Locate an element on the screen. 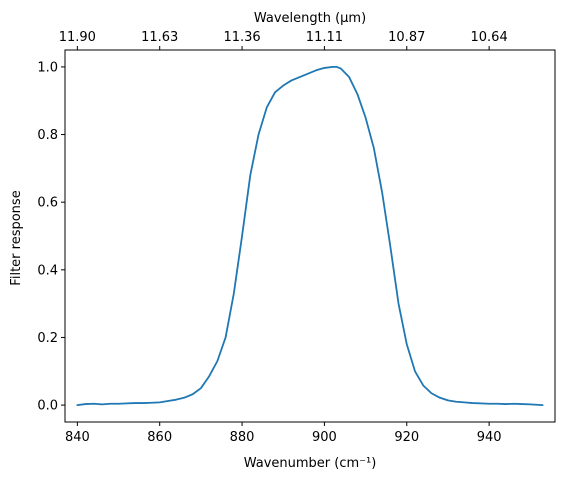 The image size is (570, 480). y-tick-label: 0.6 is located at coordinates (47, 203).